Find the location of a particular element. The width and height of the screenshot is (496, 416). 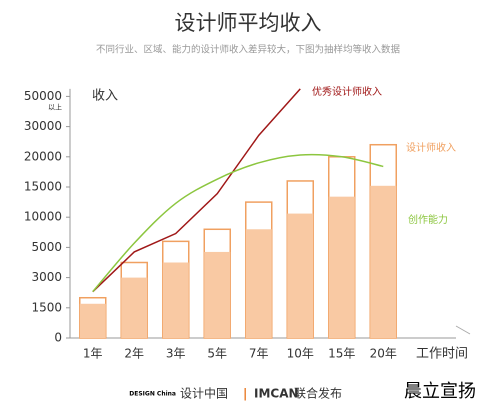

watermark: 晨立宣扬 is located at coordinates (440, 391).